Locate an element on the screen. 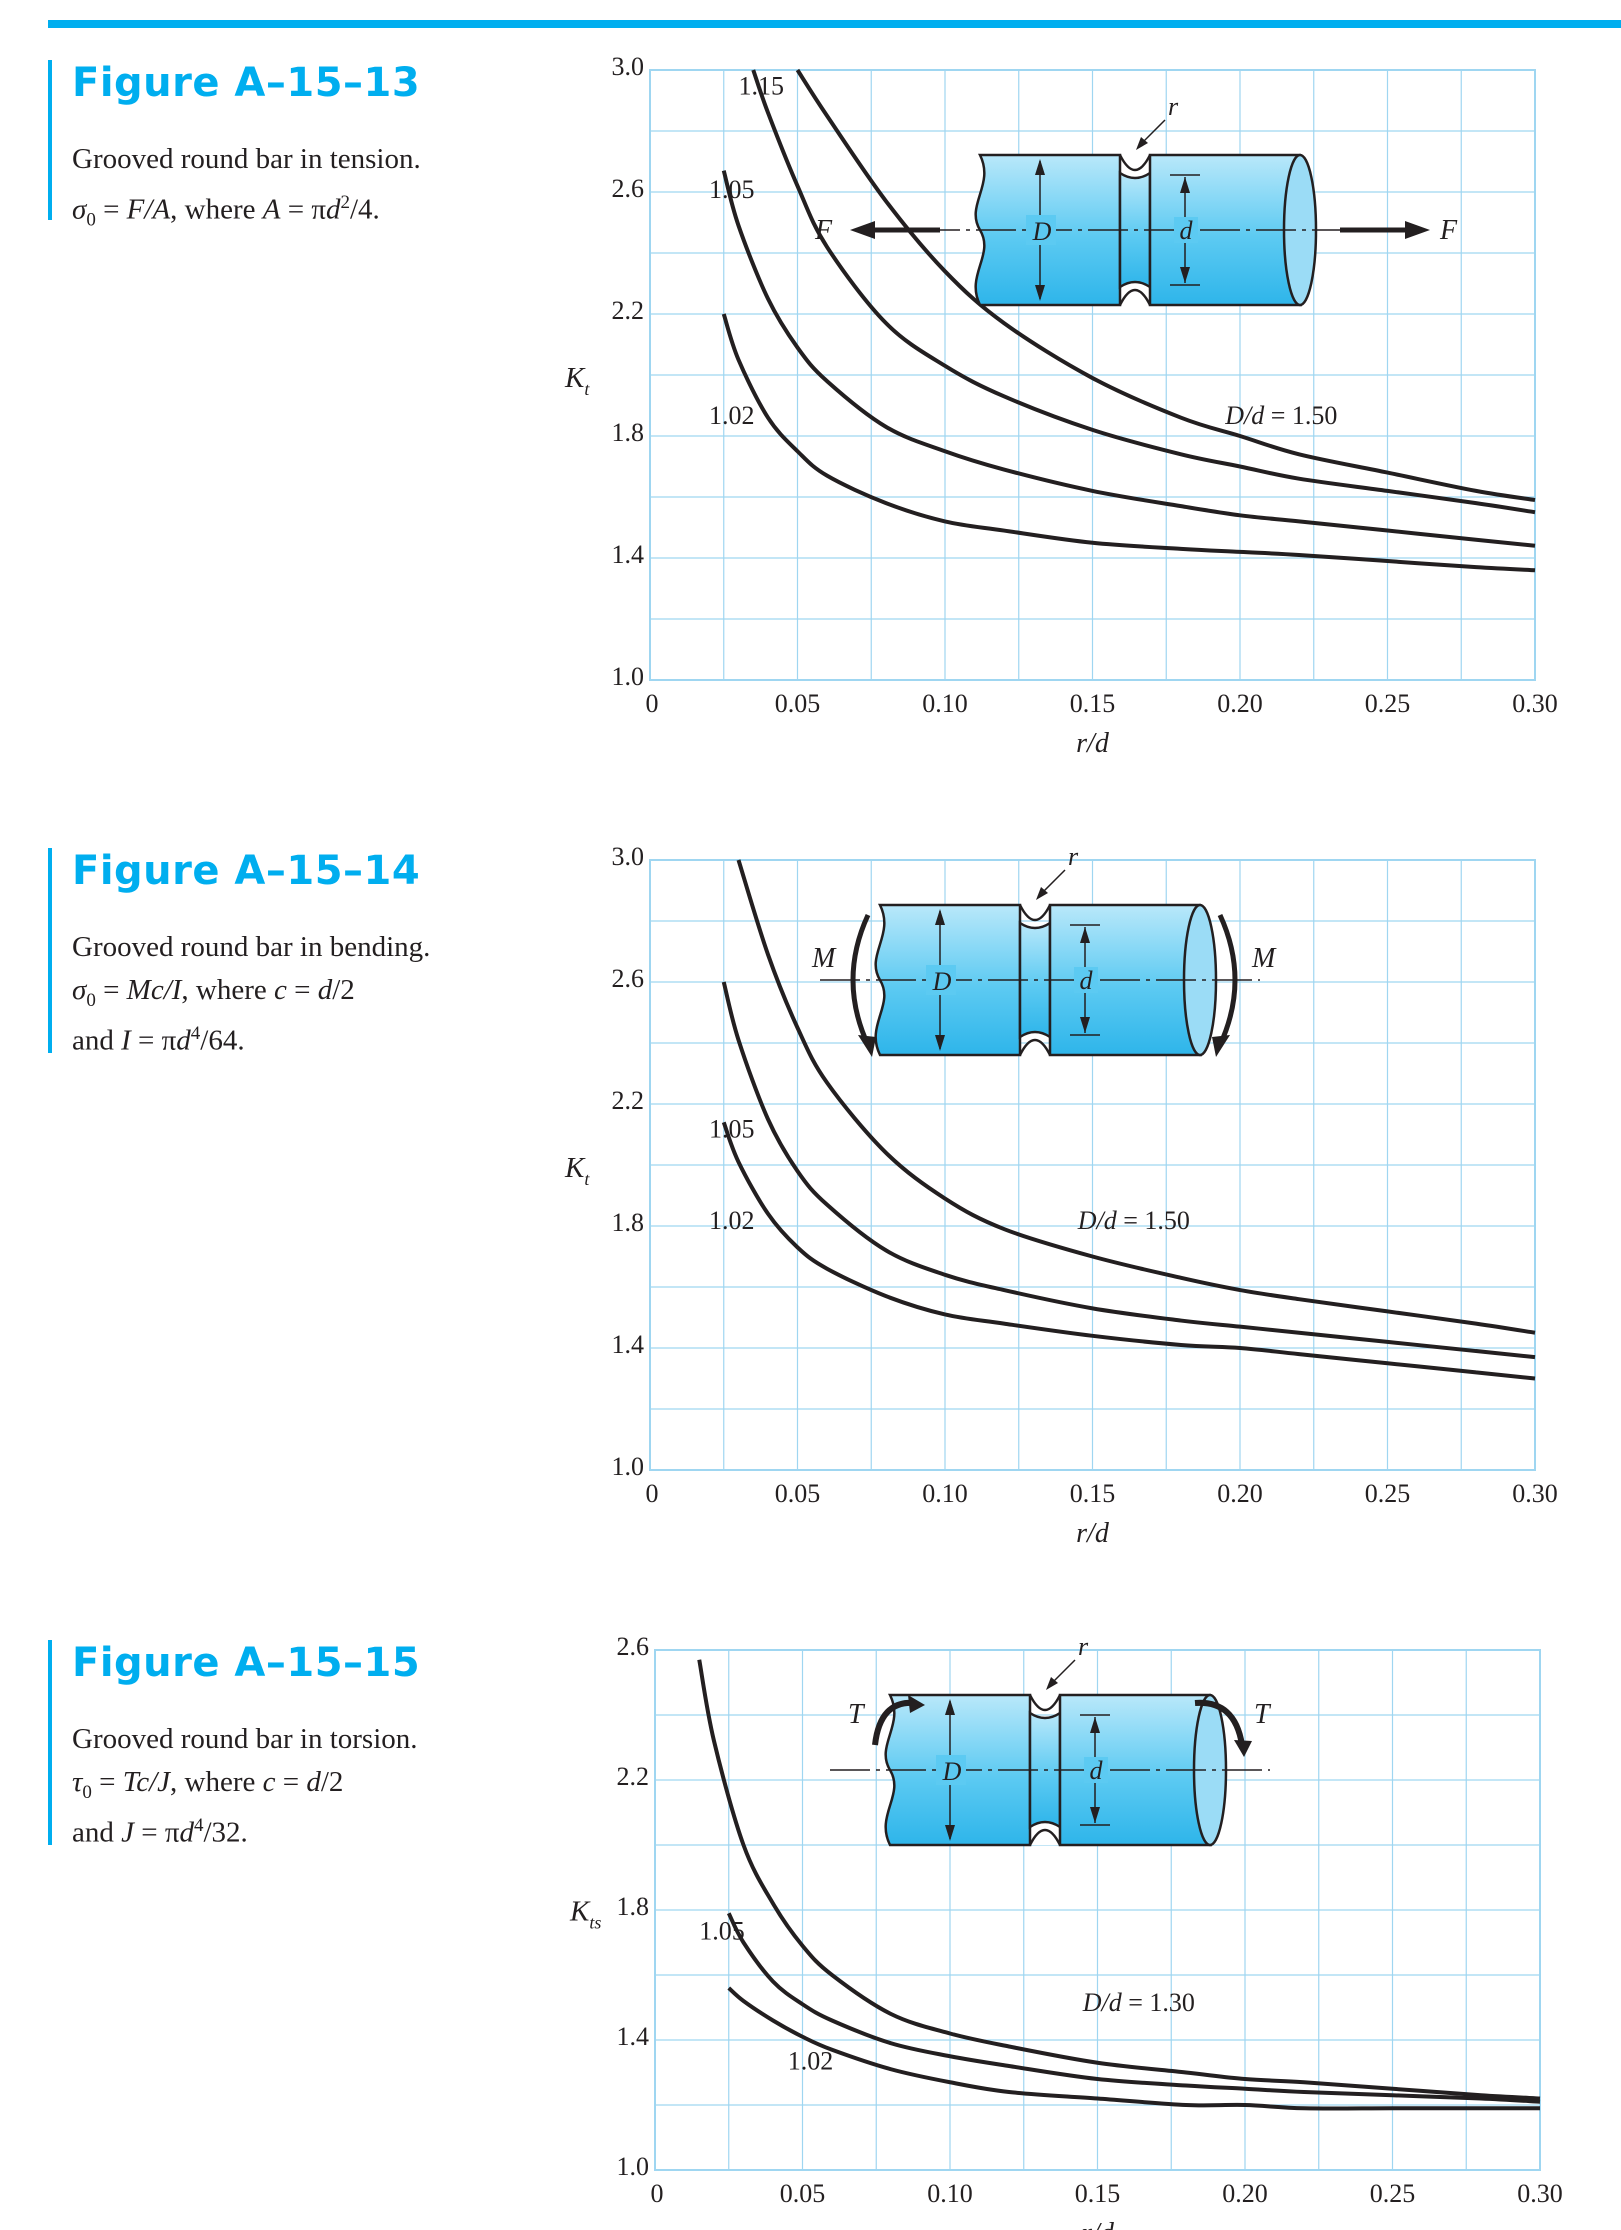  caption-line: and I = πd4/64. is located at coordinates (158, 1040).